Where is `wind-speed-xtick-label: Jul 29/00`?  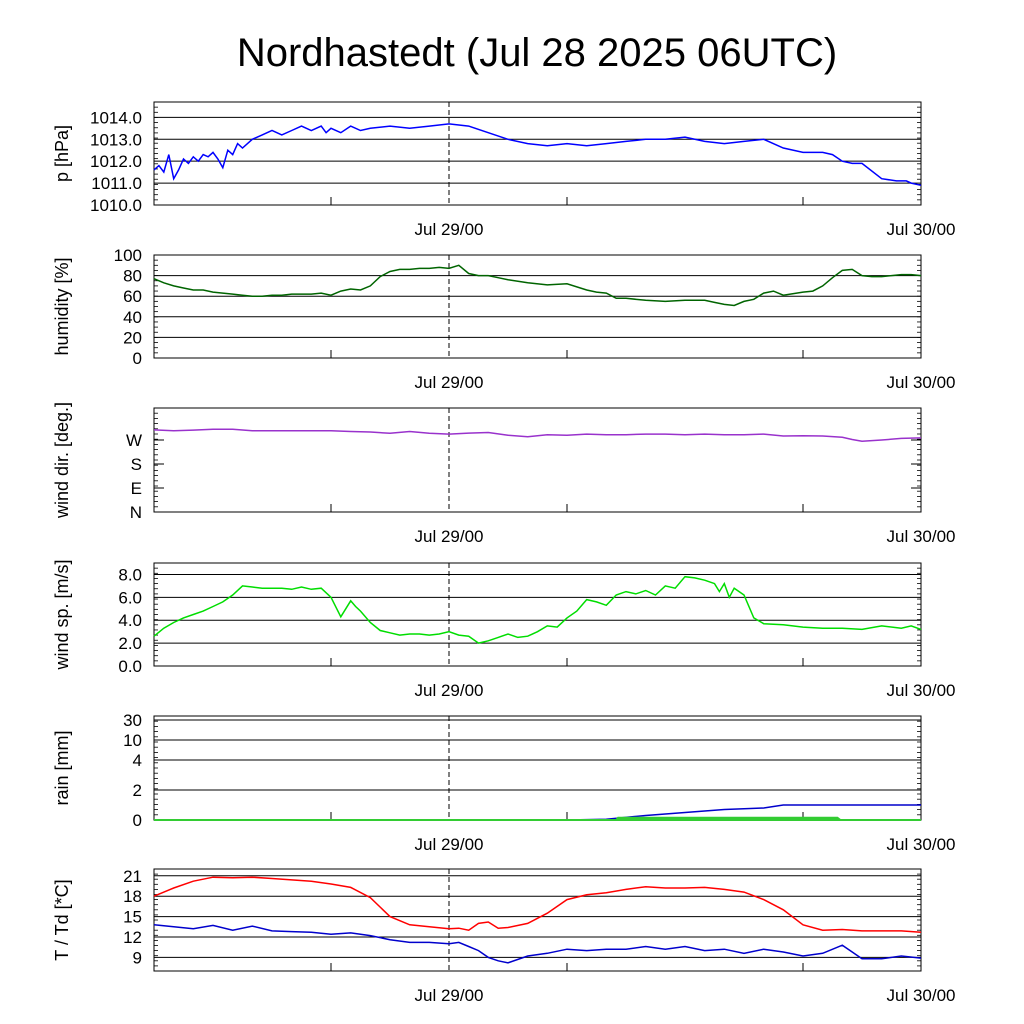
wind-speed-xtick-label: Jul 29/00 is located at coordinates (449, 690).